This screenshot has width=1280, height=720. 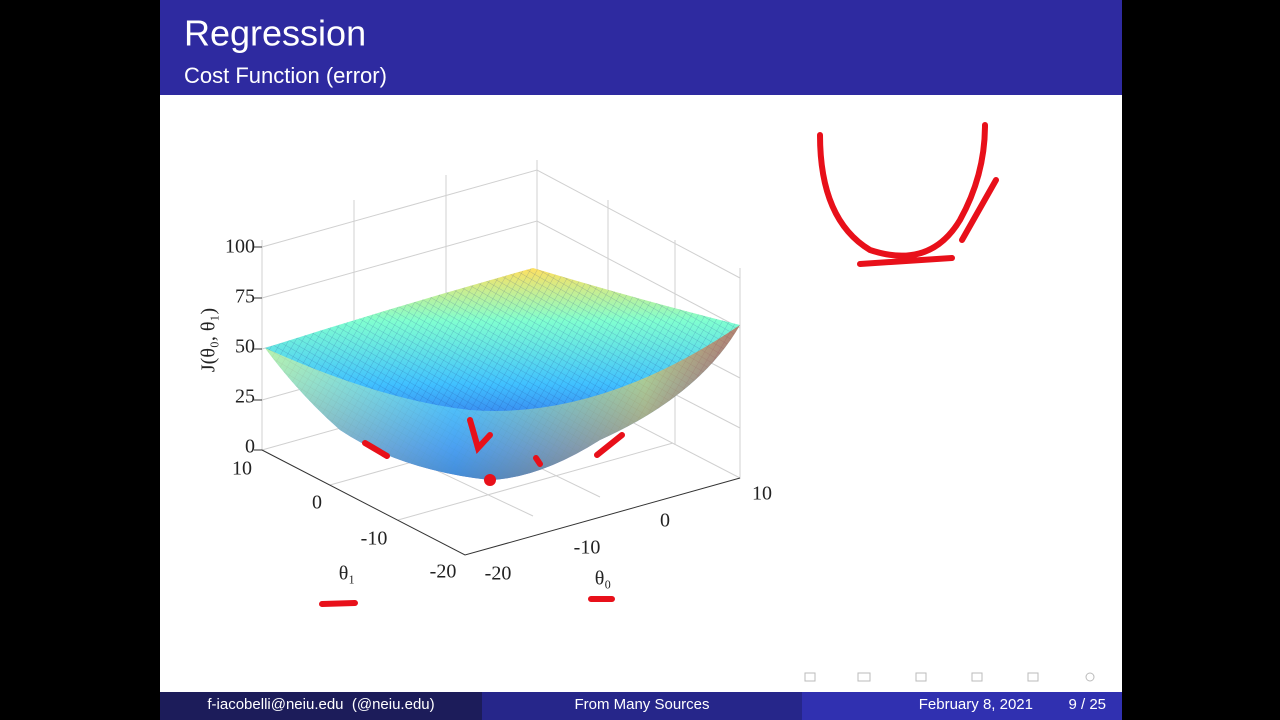 I want to click on z-tick-label: 50, so click(x=245, y=347).